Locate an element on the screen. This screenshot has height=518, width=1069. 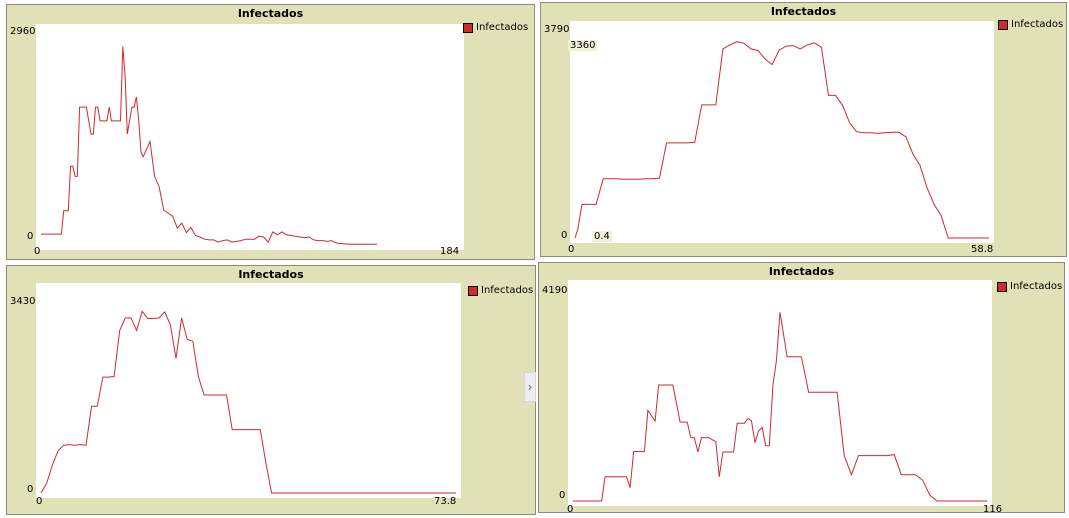
y-max-label: 4190 is located at coordinates (555, 290).